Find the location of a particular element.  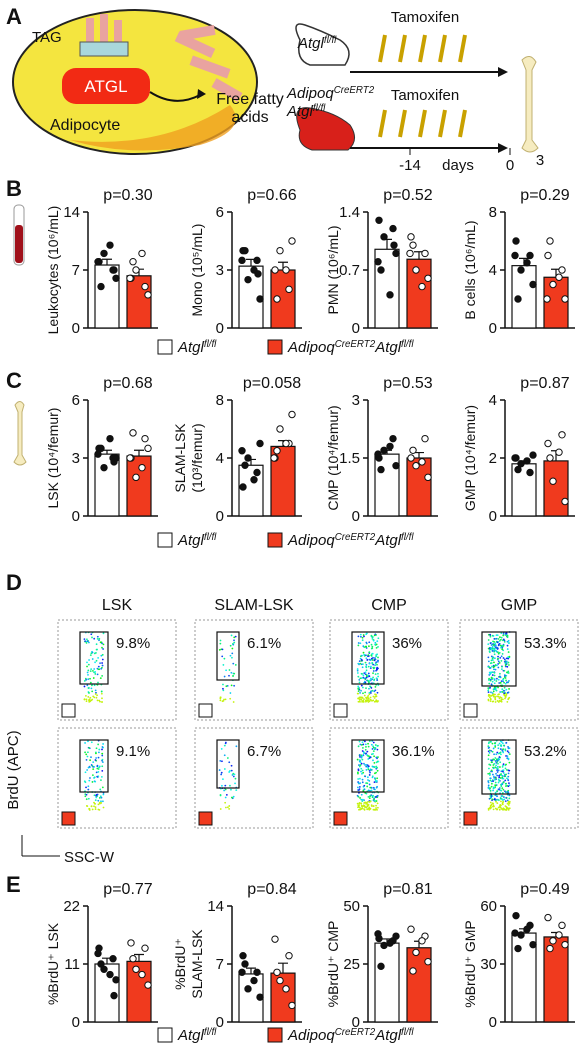

gate-percent: 36.1% is located at coordinates (413, 751).